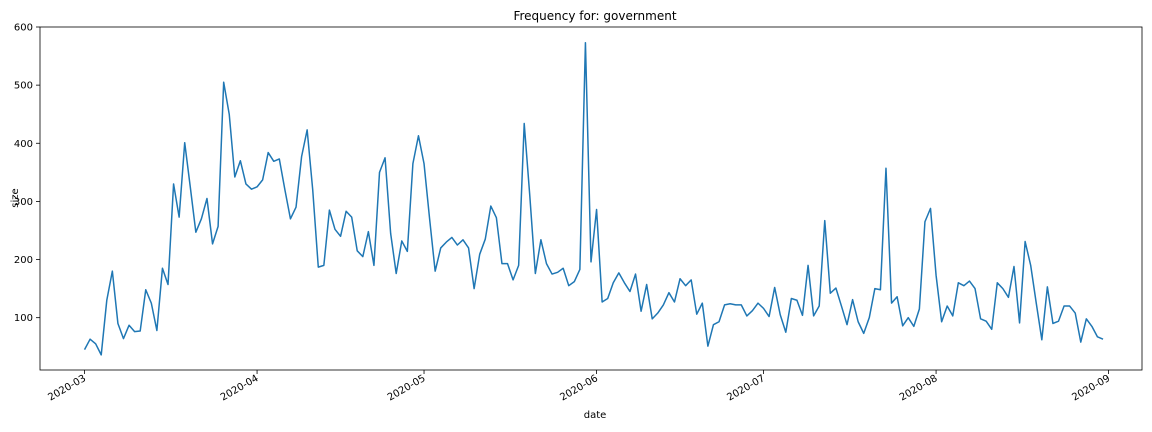 Image resolution: width=1152 pixels, height=432 pixels. Describe the element at coordinates (746, 388) in the screenshot. I see `x-tick-label: 2020-07` at that location.